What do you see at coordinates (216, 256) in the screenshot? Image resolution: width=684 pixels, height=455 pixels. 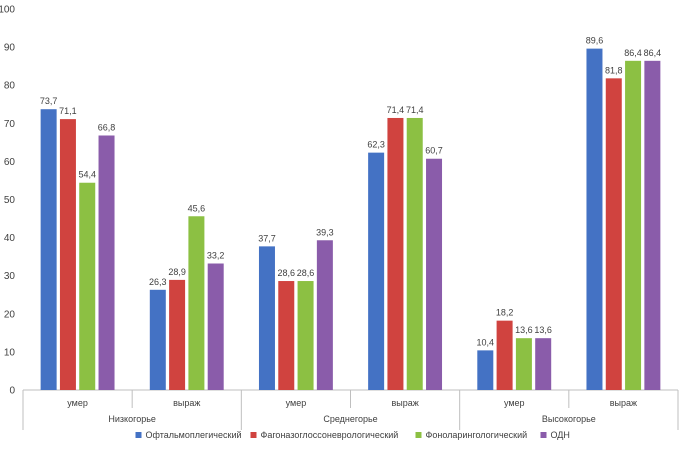 I see `data-label: 33,2` at bounding box center [216, 256].